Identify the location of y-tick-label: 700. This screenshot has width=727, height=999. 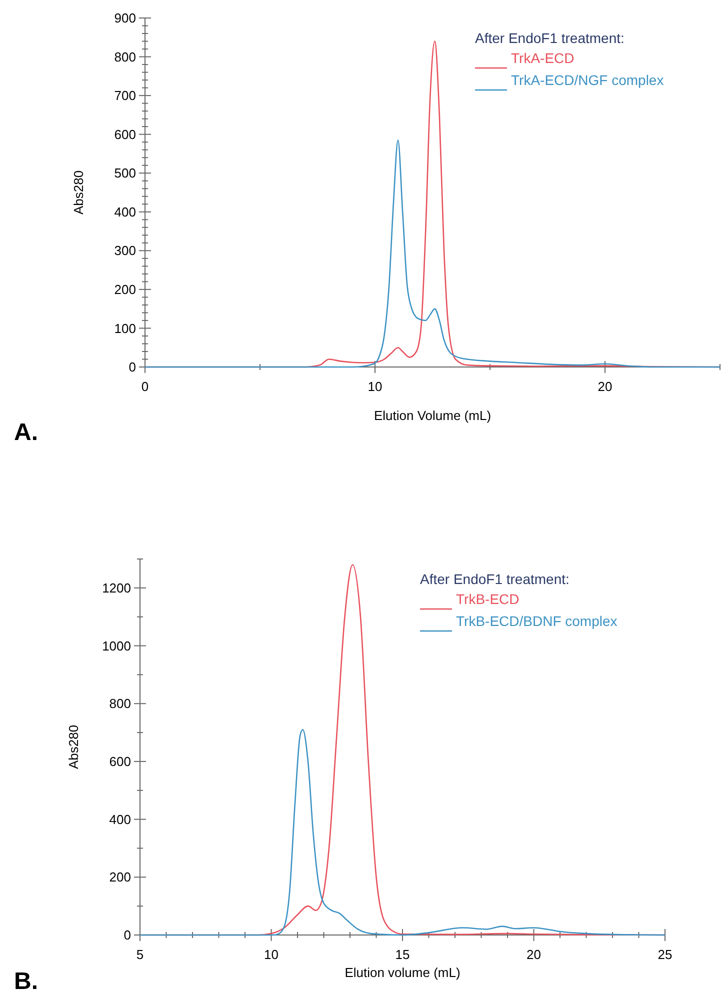
(125, 96).